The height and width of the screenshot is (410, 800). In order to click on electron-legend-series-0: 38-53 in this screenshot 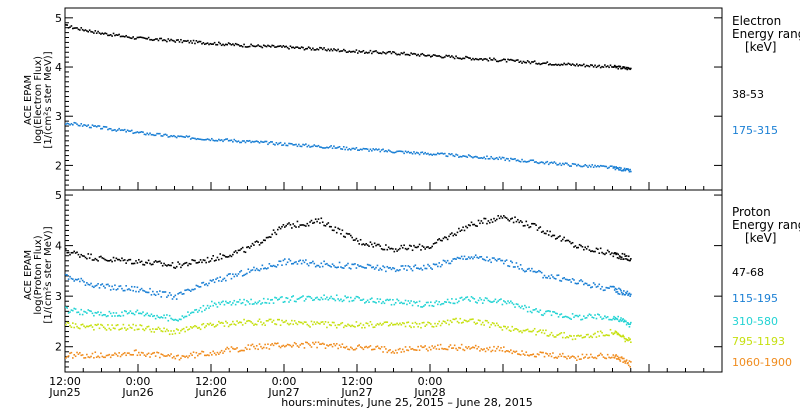, I will do `click(748, 94)`.